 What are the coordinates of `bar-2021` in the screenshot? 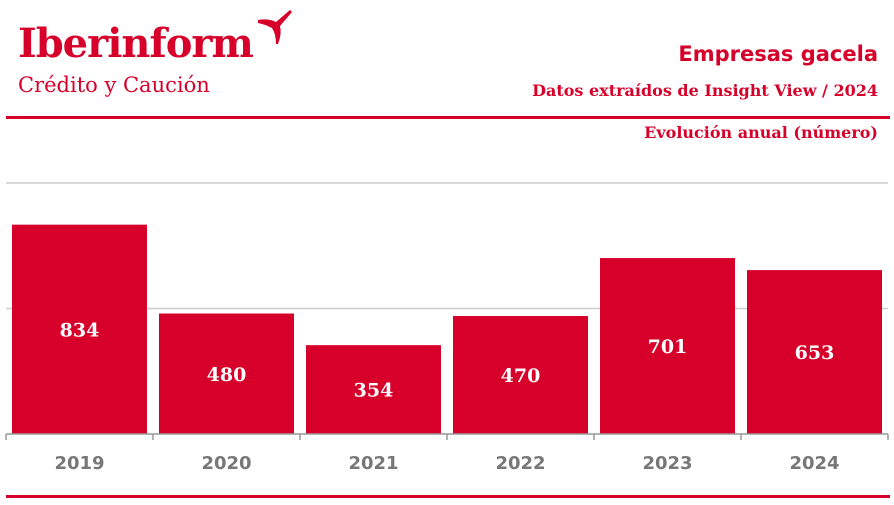 It's located at (373, 389).